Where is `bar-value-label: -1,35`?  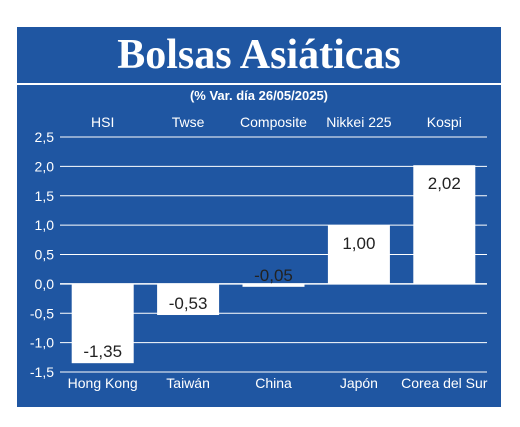
bar-value-label: -1,35 is located at coordinates (102, 351).